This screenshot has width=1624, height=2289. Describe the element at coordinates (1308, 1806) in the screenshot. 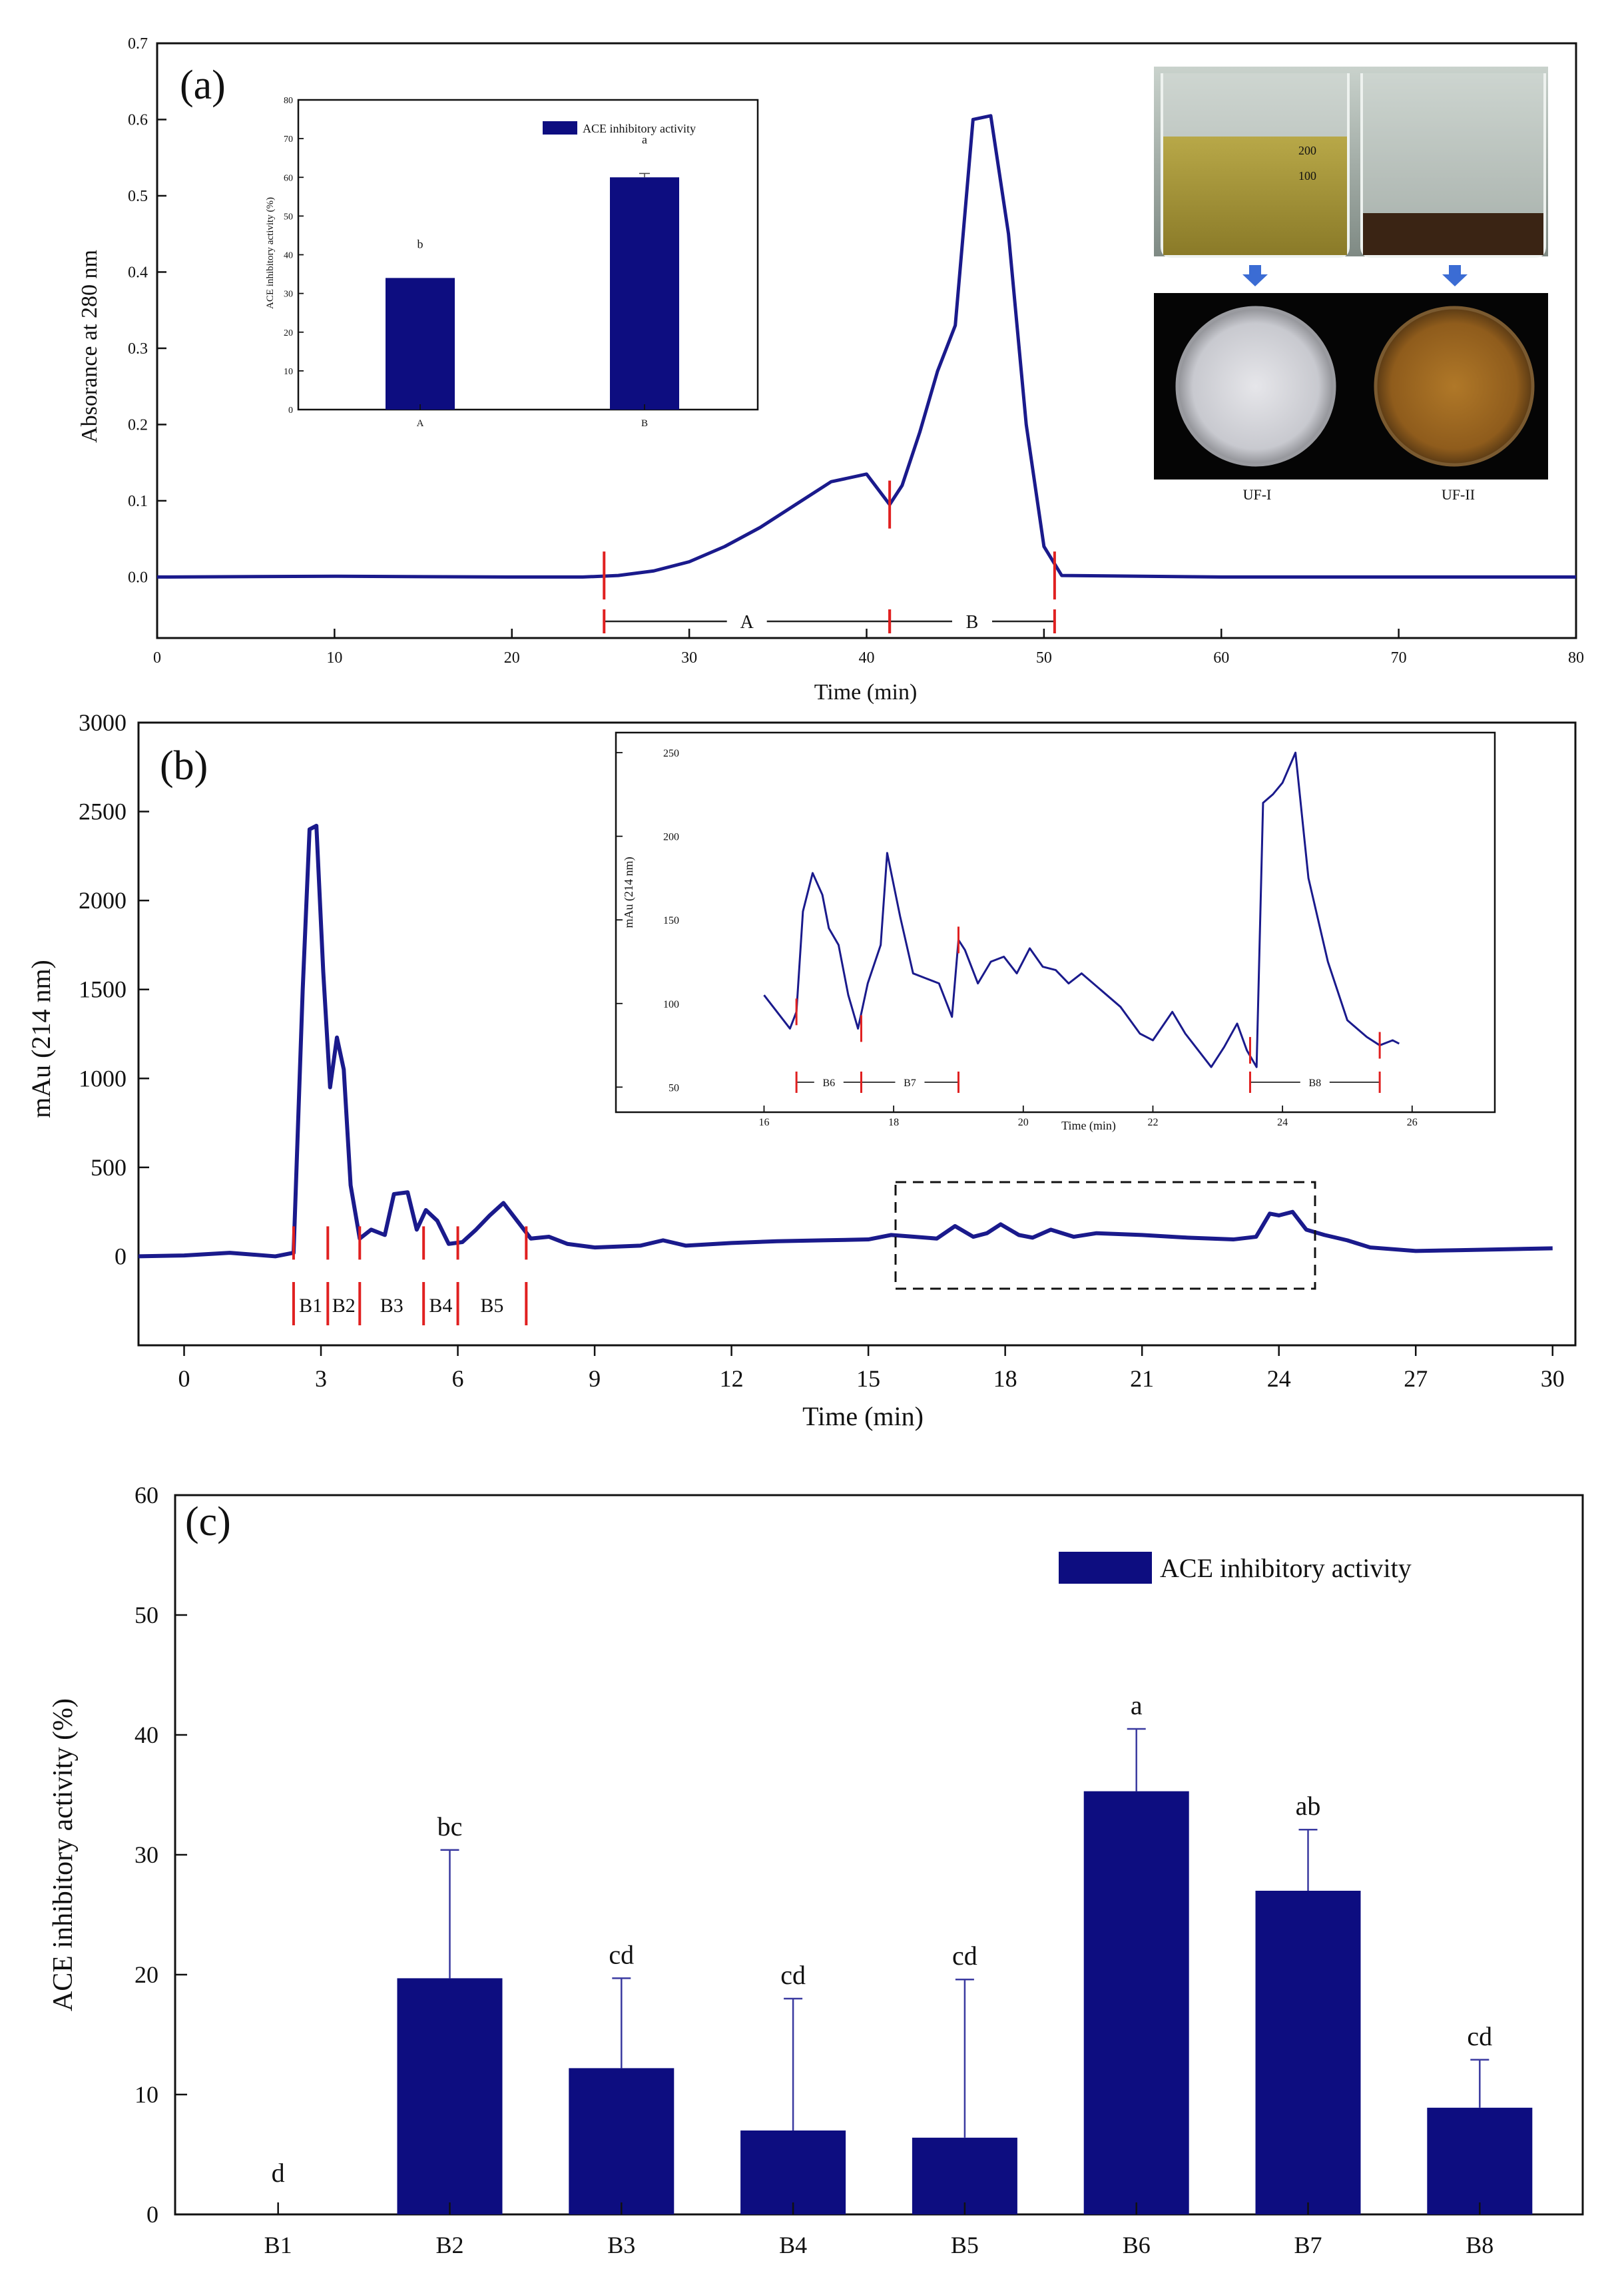

I see `significance-letter: ab` at that location.